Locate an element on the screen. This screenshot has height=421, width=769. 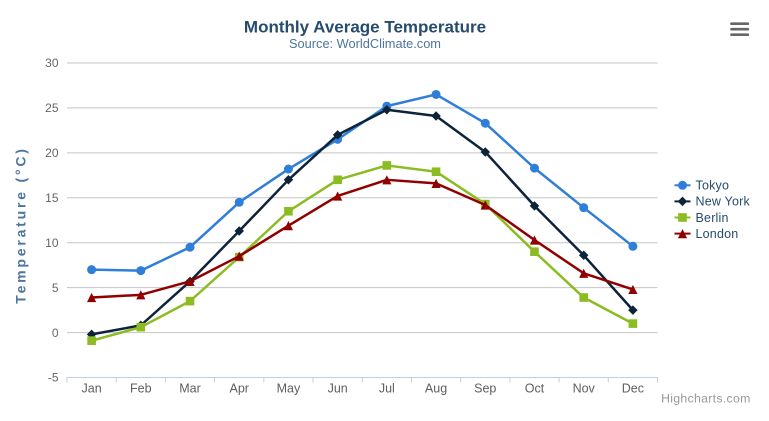
svg-text: Temperature (°C) is located at coordinates (21, 225).